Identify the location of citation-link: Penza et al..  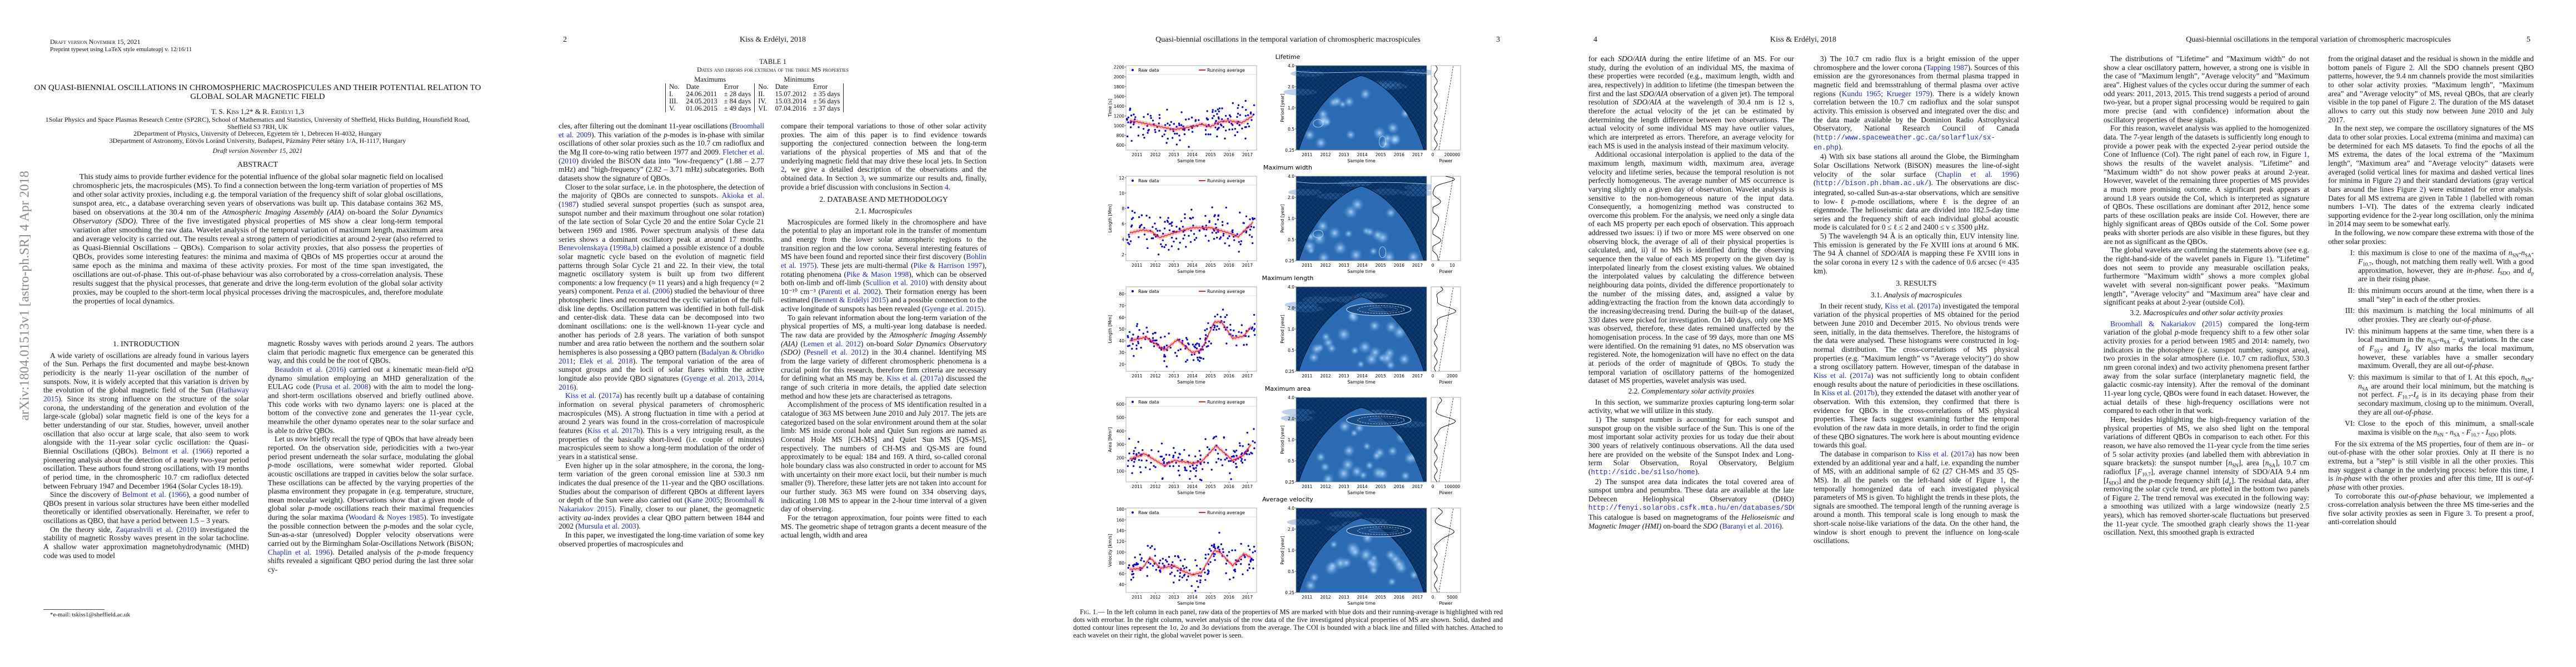
(633, 291).